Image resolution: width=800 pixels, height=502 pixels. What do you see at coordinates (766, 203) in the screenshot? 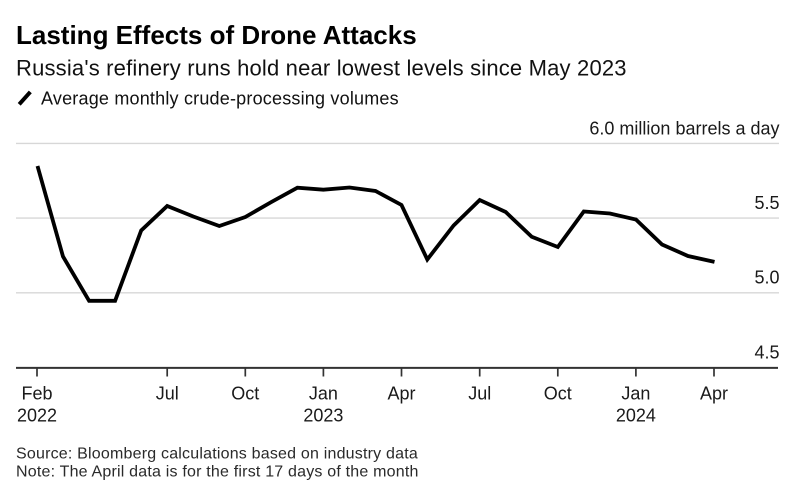
I see `svg-text: 5.5` at bounding box center [766, 203].